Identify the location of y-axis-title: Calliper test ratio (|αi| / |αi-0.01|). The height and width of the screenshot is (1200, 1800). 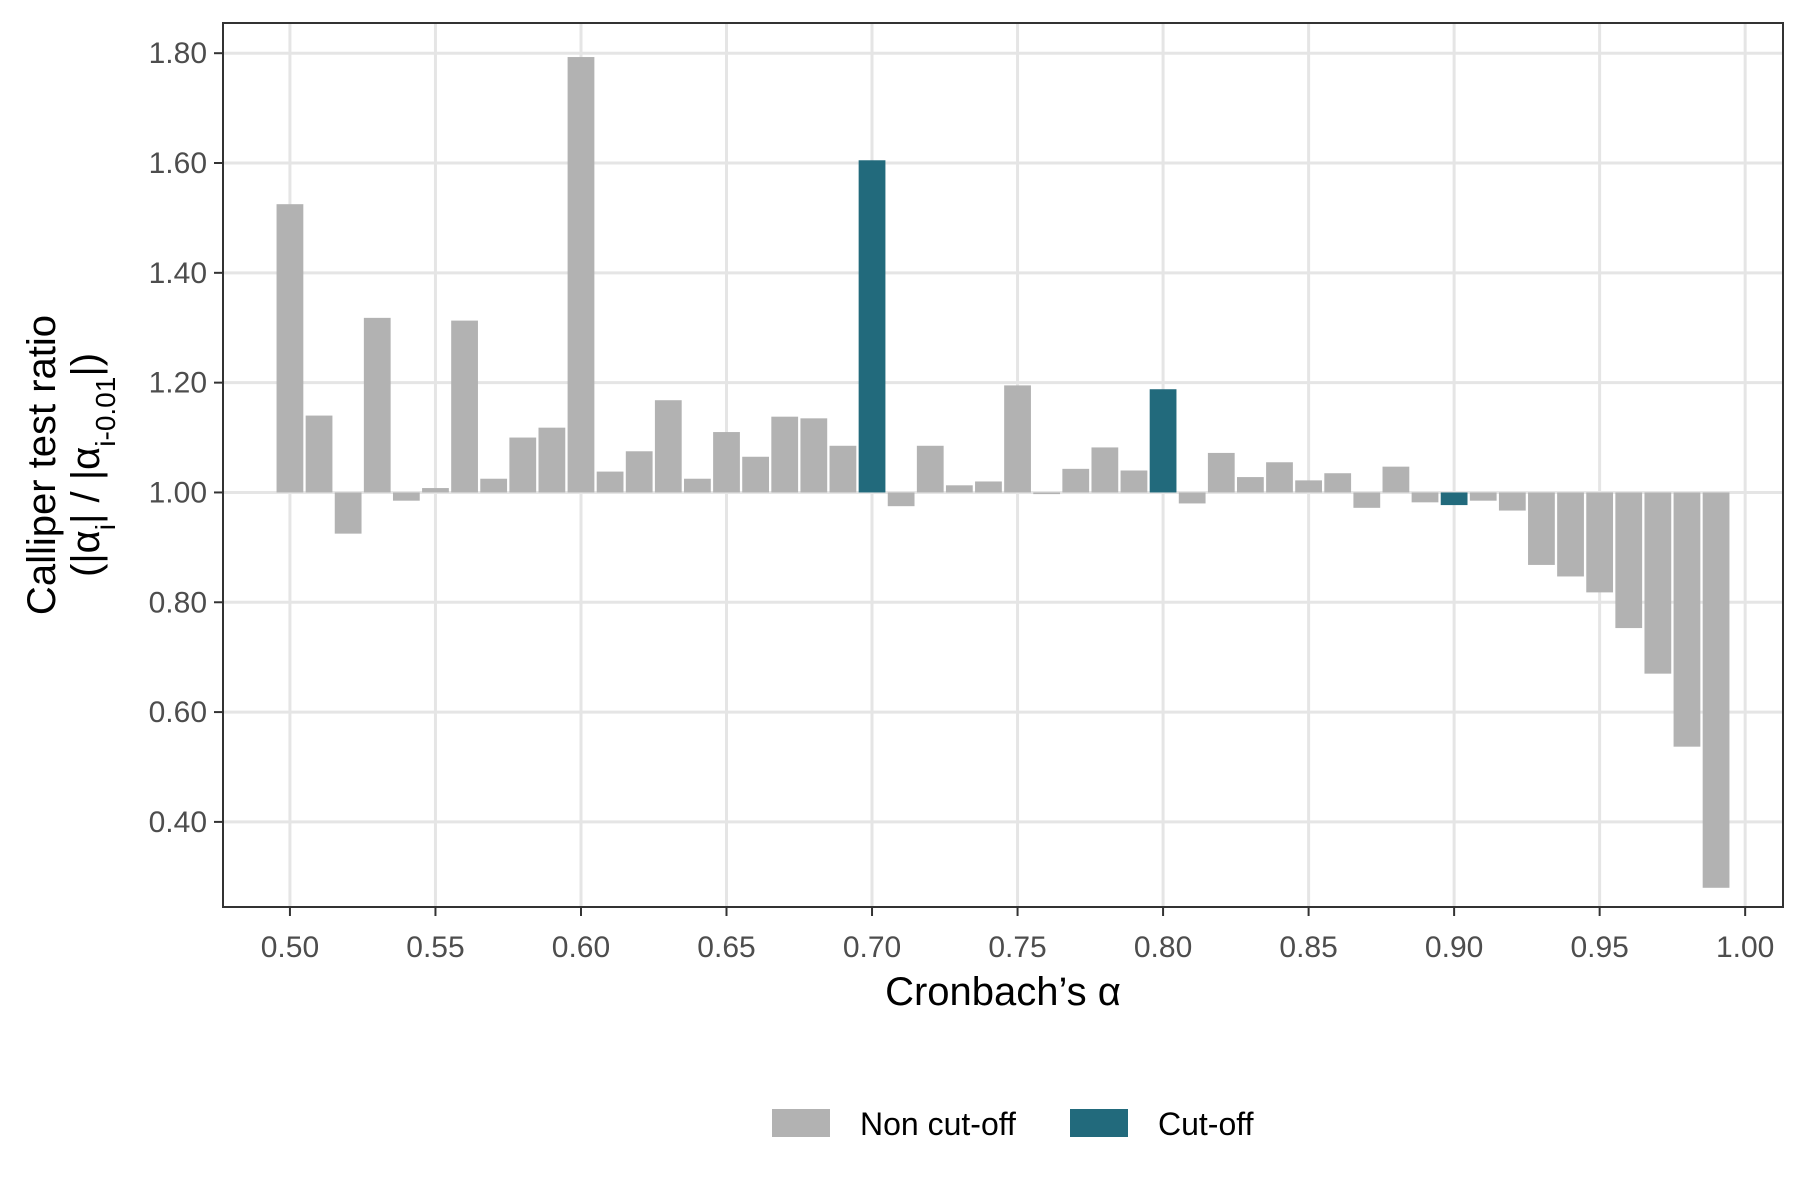
(70, 465).